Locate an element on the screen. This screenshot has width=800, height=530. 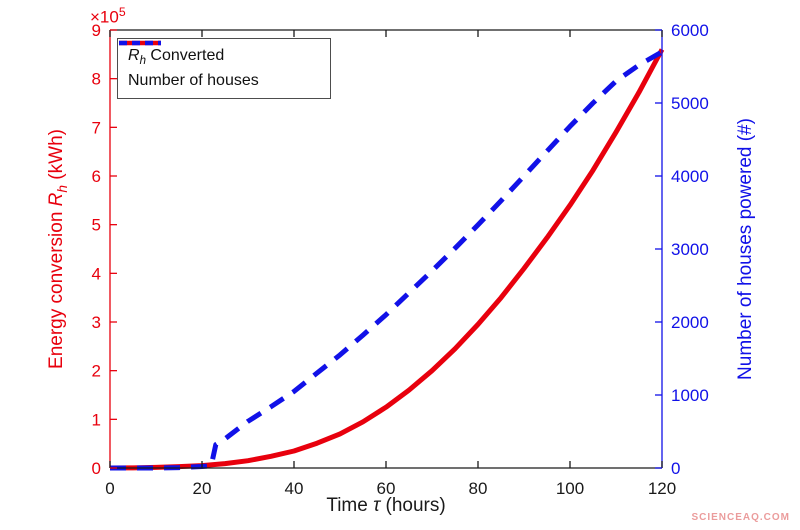
y-left-tick-label: 7 is located at coordinates (96, 127).